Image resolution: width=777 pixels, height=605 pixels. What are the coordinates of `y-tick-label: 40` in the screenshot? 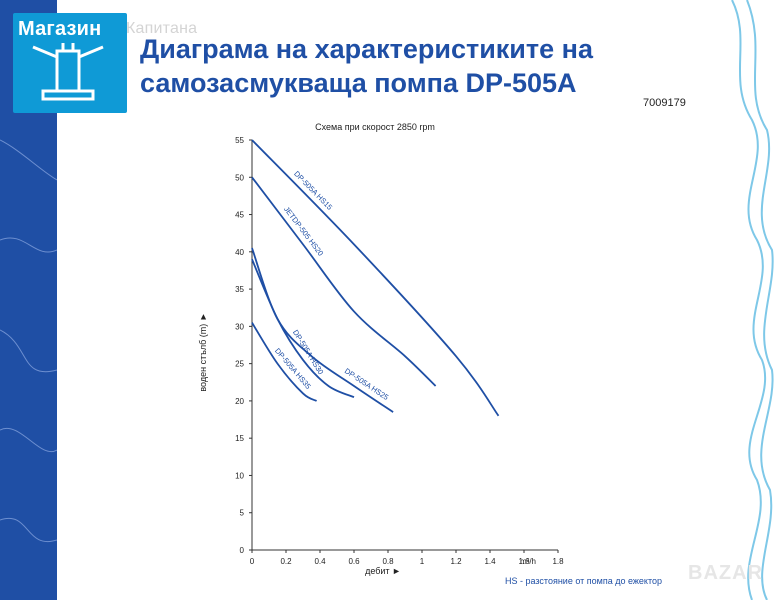 It's located at (239, 252).